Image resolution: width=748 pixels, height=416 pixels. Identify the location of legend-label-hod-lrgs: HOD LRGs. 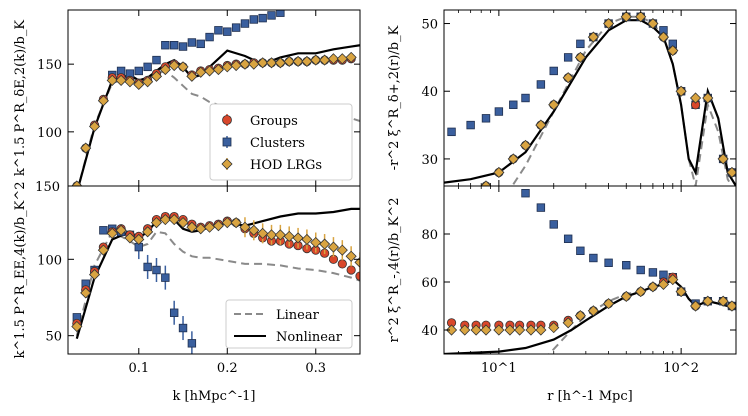
(286, 165).